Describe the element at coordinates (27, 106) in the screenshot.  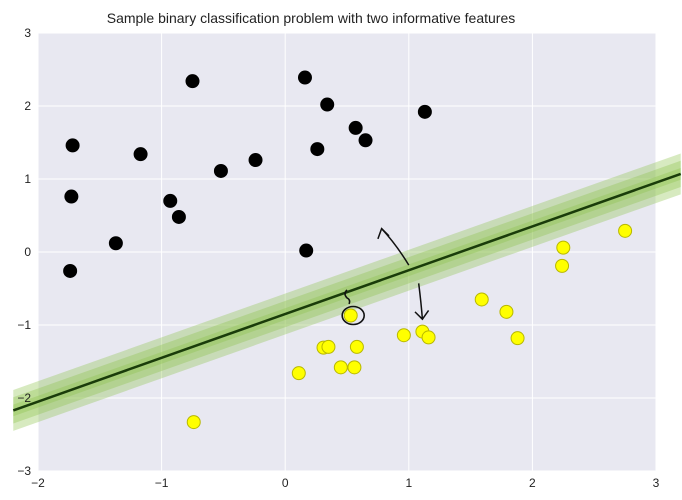
I see `y-tick-label: 2` at that location.